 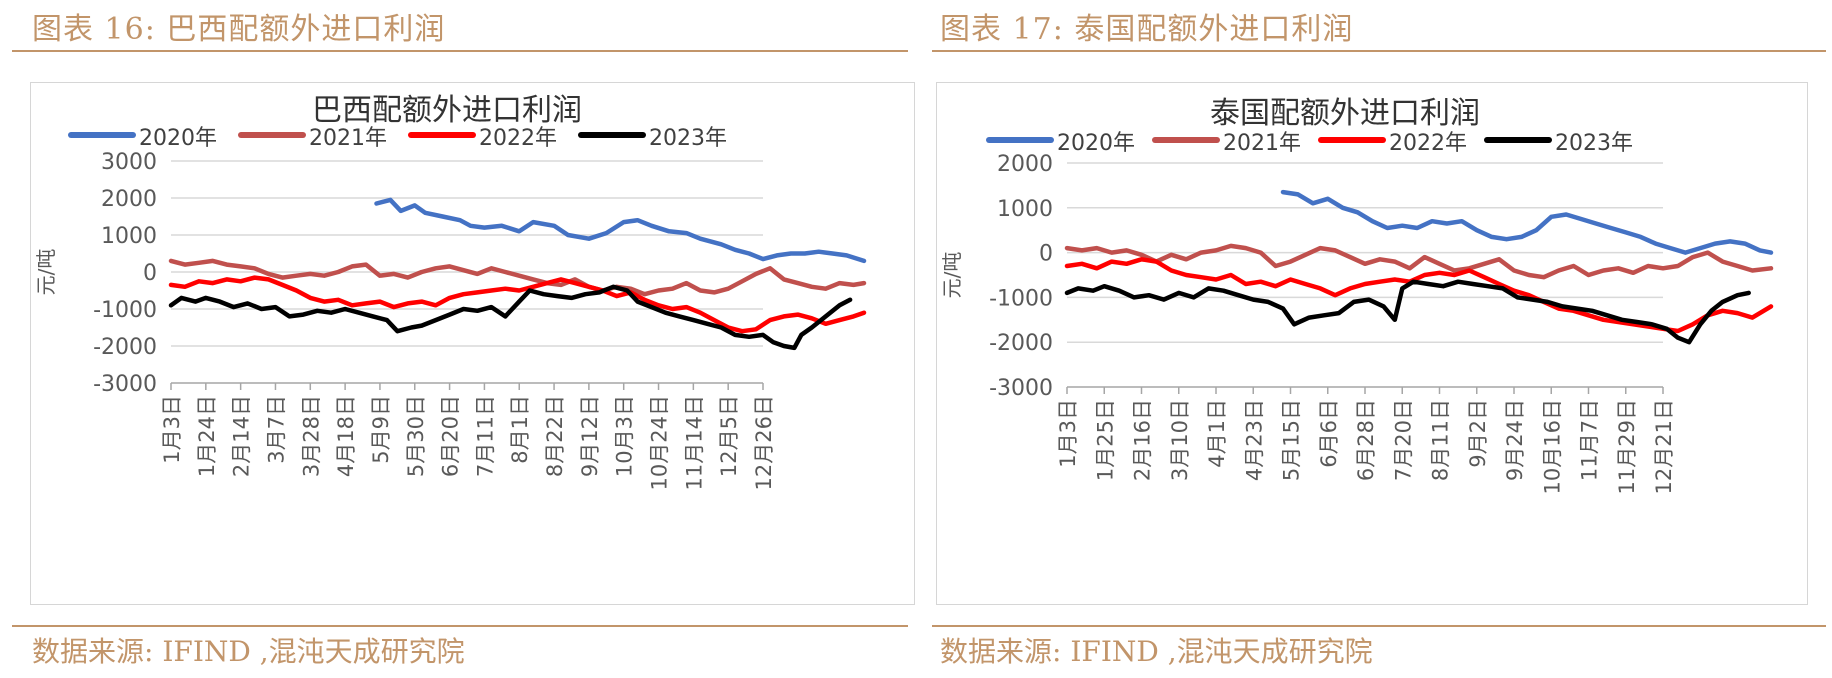 I want to click on caption-rule-left, so click(x=460, y=51).